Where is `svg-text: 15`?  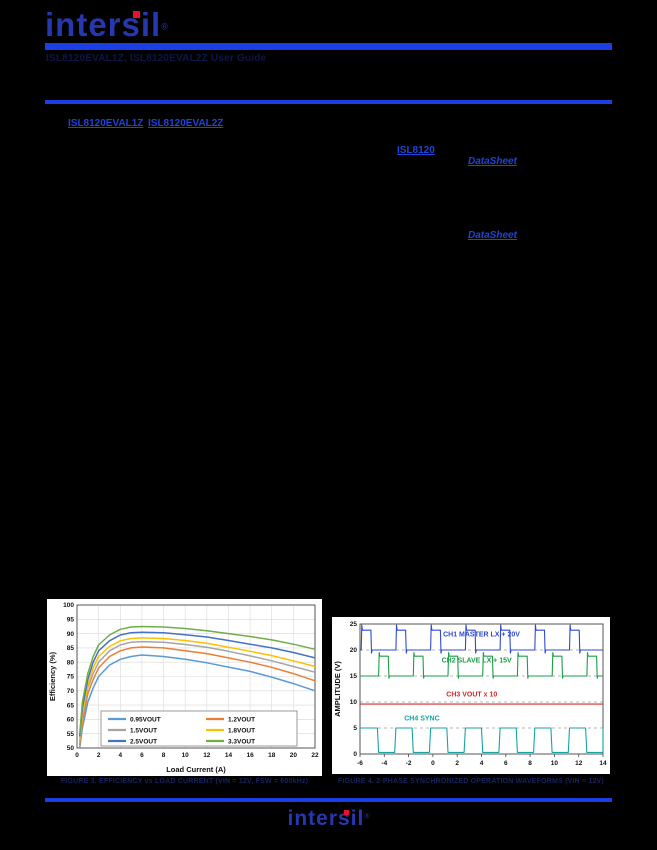 svg-text: 15 is located at coordinates (354, 676).